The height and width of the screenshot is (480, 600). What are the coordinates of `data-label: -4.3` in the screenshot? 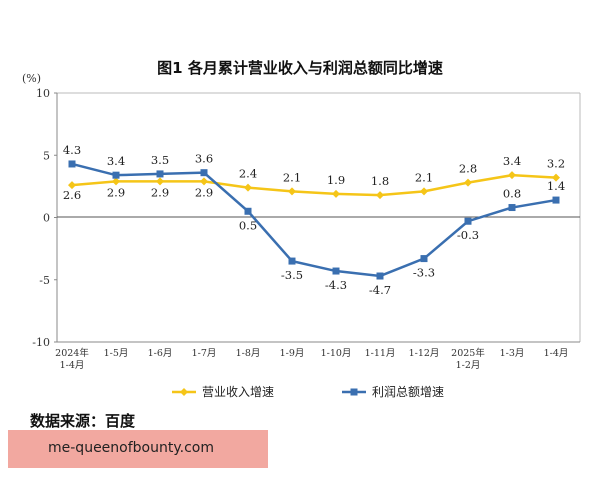 It's located at (336, 285).